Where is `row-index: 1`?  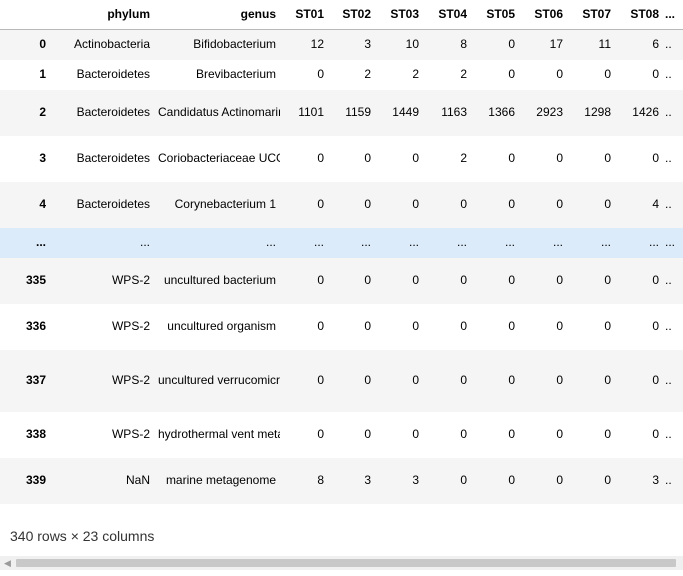 row-index: 1 is located at coordinates (42, 74).